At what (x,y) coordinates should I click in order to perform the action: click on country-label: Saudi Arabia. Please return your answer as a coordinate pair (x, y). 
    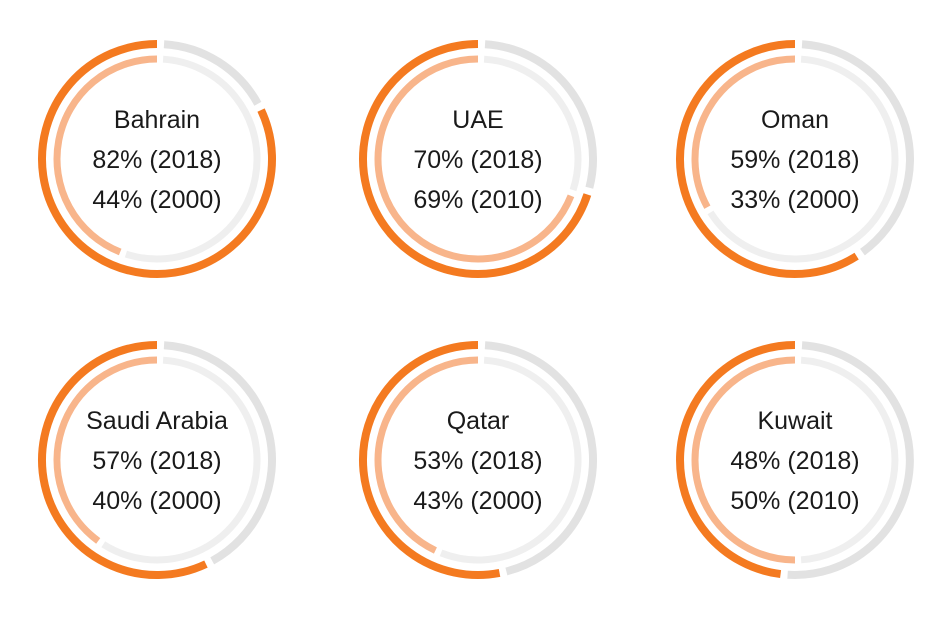
    Looking at the image, I should click on (157, 421).